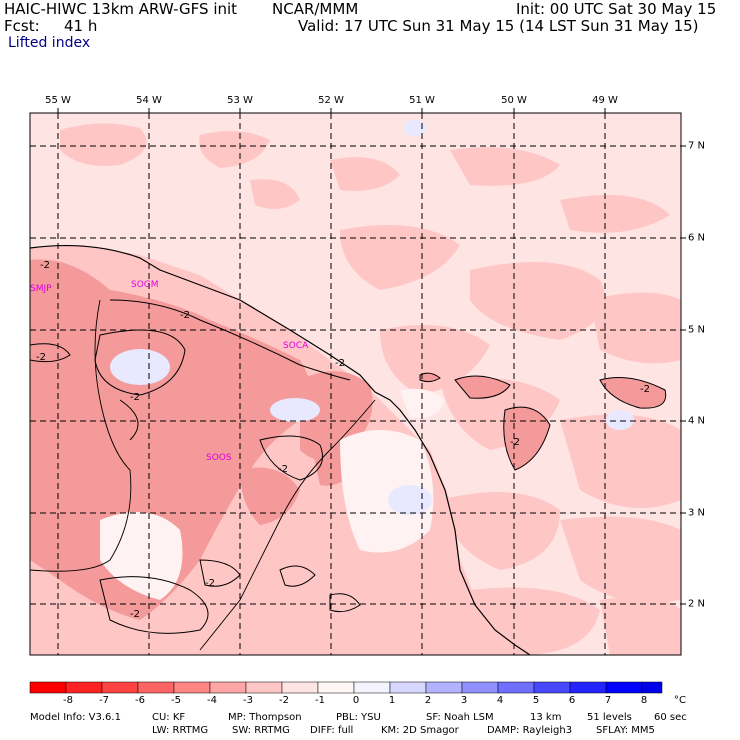  What do you see at coordinates (284, 700) in the screenshot?
I see `colorbar-label: -2` at bounding box center [284, 700].